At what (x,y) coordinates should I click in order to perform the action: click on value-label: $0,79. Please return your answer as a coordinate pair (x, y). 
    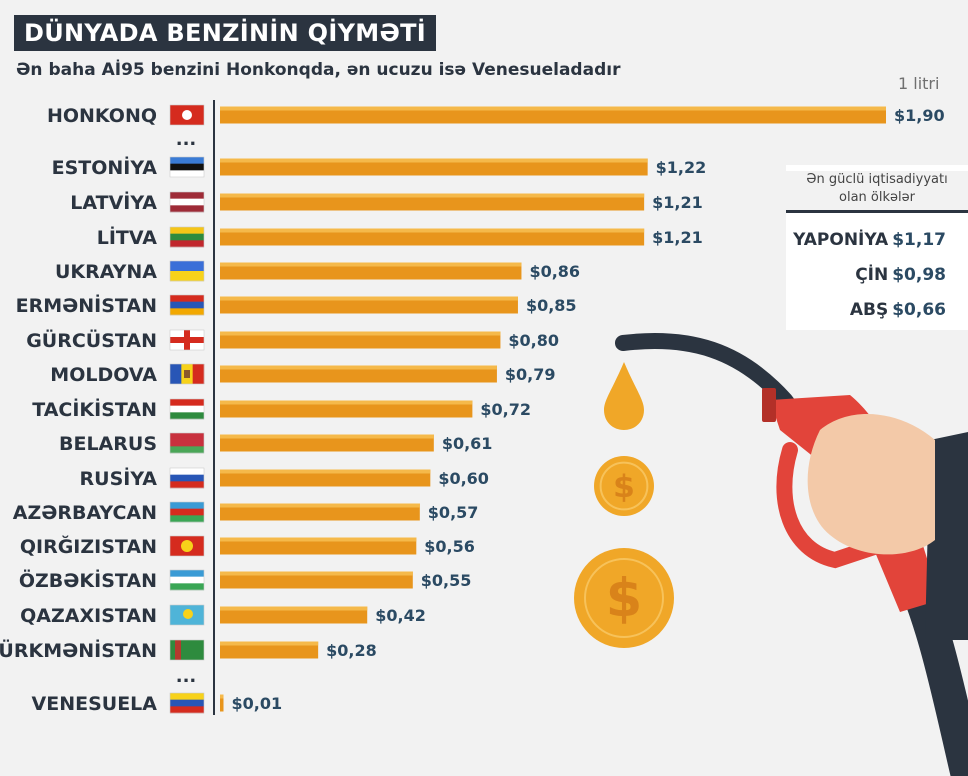
    Looking at the image, I should click on (530, 374).